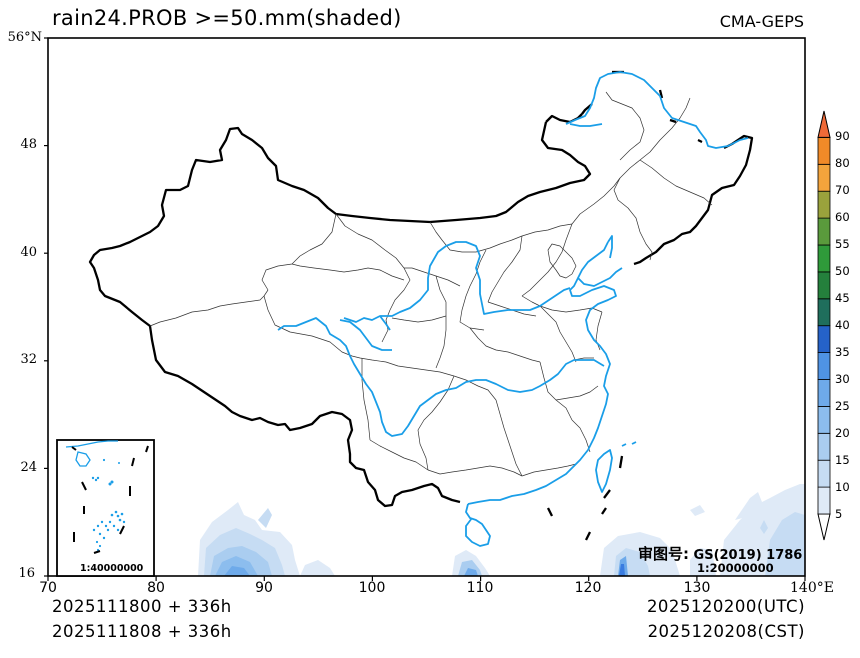 This screenshot has height=658, width=860. What do you see at coordinates (812, 588) in the screenshot?
I see `x-tick-label: 140°E` at bounding box center [812, 588].